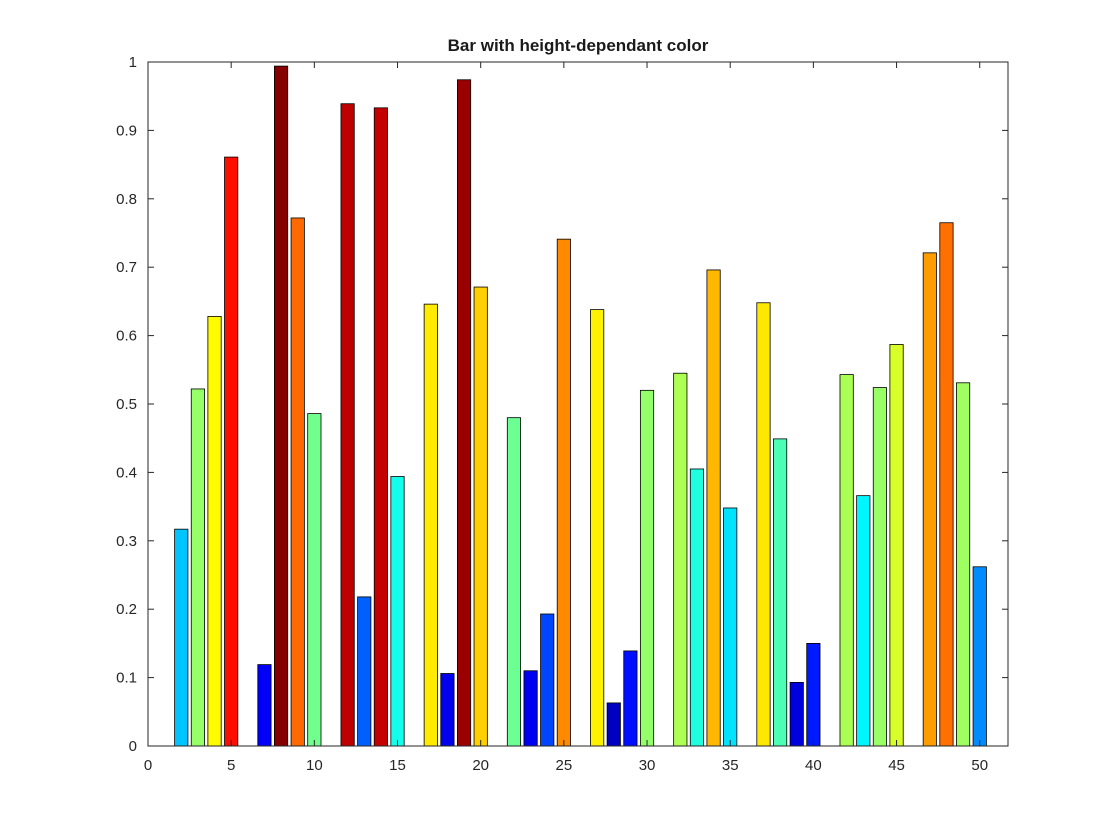 The height and width of the screenshot is (840, 1120). What do you see at coordinates (730, 765) in the screenshot?
I see `x-tick-label: 35` at bounding box center [730, 765].